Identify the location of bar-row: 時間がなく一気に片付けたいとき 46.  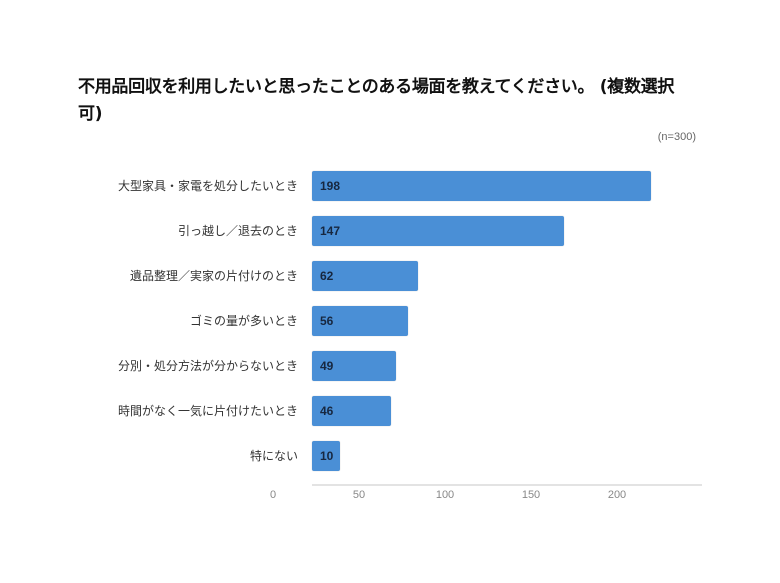
(390, 411).